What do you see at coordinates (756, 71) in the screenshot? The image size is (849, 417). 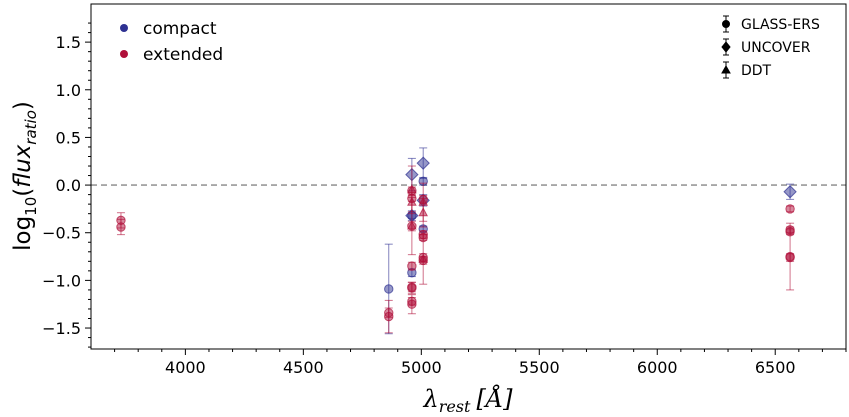 I see `legend-ddt-label: DDT` at bounding box center [756, 71].